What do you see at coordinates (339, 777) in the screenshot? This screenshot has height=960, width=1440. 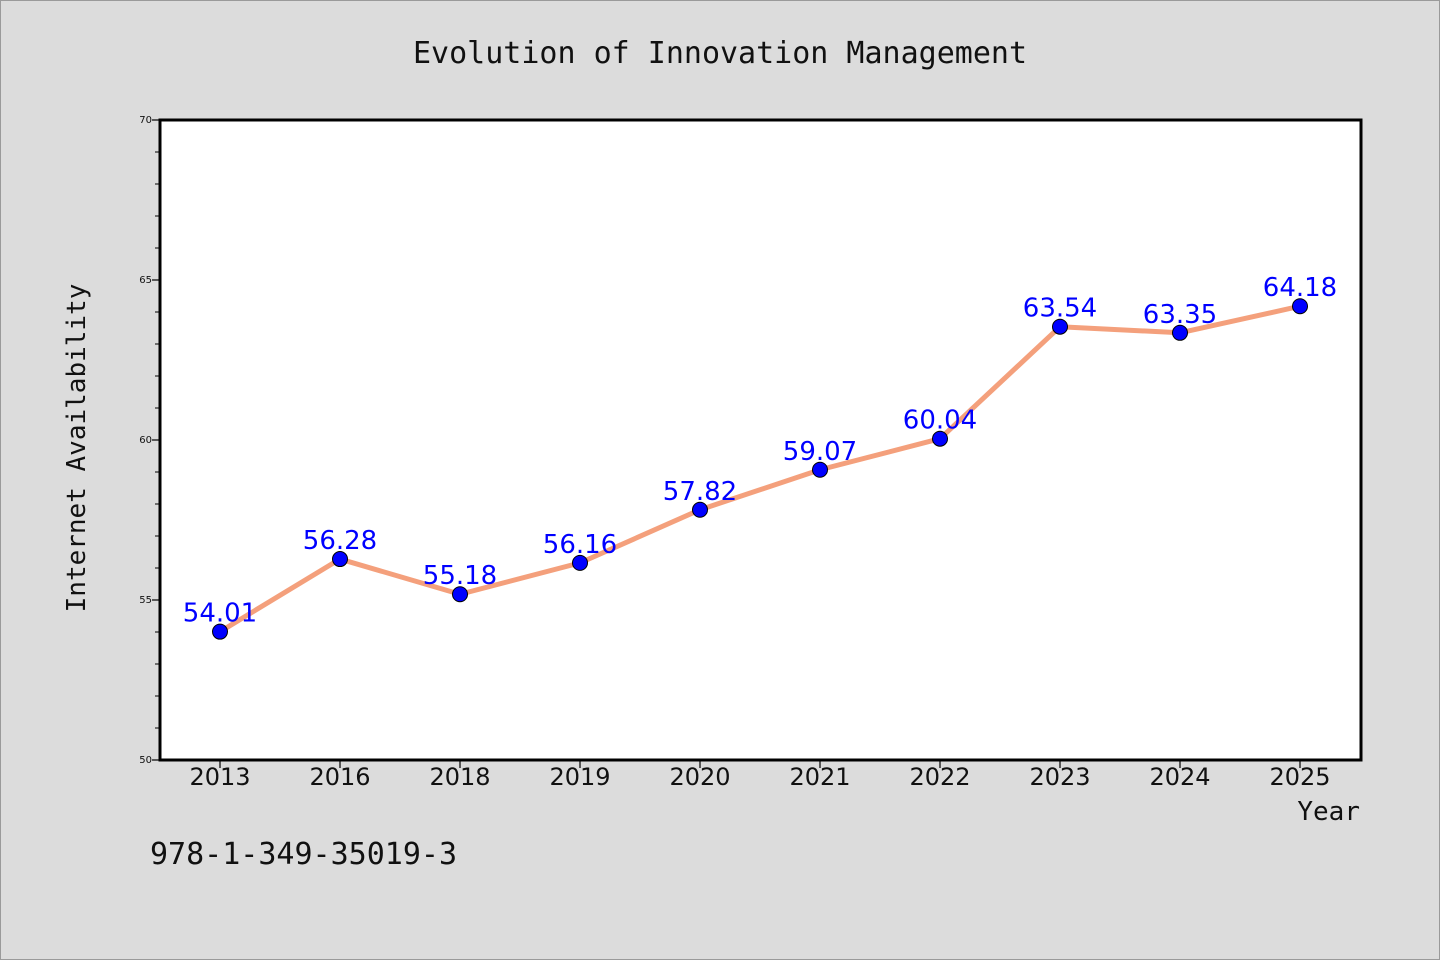 I see `x-tick-label: 2016` at bounding box center [339, 777].